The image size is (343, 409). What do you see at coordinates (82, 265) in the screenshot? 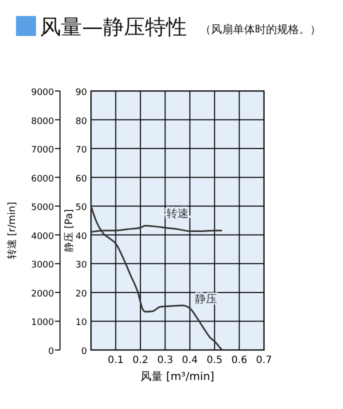
I see `y-tick-label: 30` at bounding box center [82, 265].